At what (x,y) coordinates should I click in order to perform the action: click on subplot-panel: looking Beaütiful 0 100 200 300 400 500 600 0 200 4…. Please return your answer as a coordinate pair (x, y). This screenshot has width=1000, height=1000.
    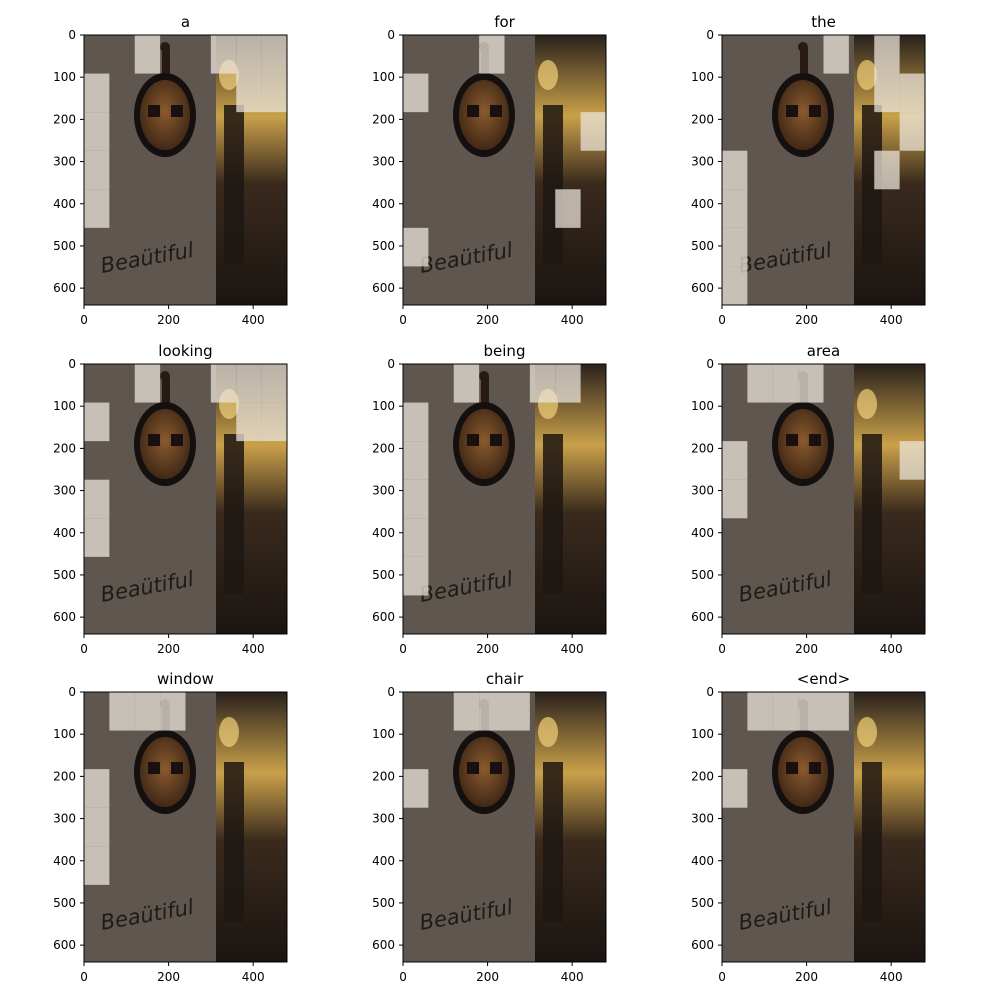
    Looking at the image, I should click on (170, 499).